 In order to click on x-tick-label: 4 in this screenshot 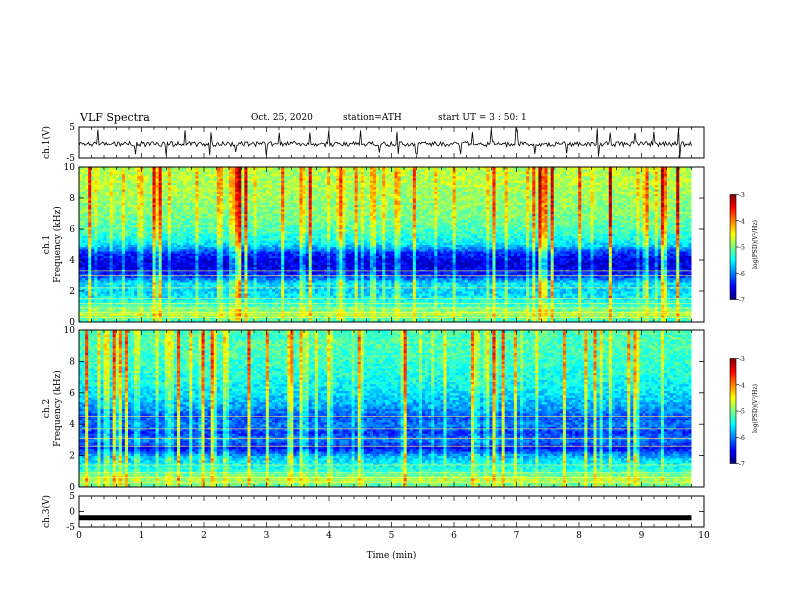, I will do `click(329, 536)`.